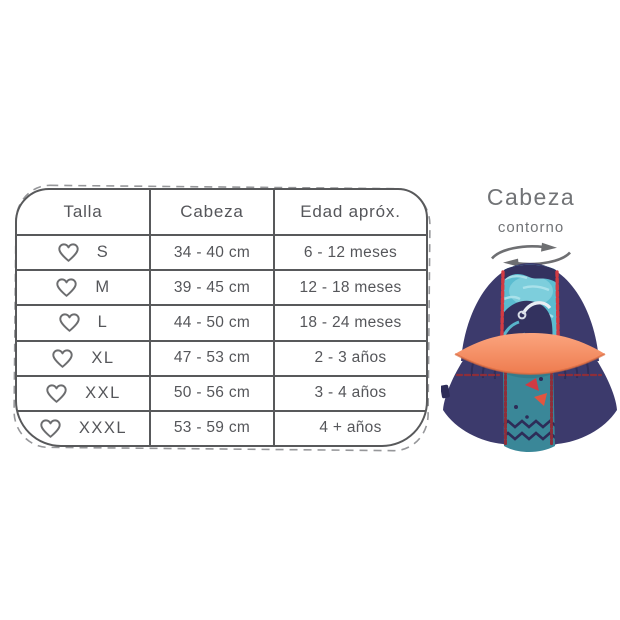 The width and height of the screenshot is (620, 620). I want to click on head-circumference-cell: 39 - 45 cm, so click(211, 287).